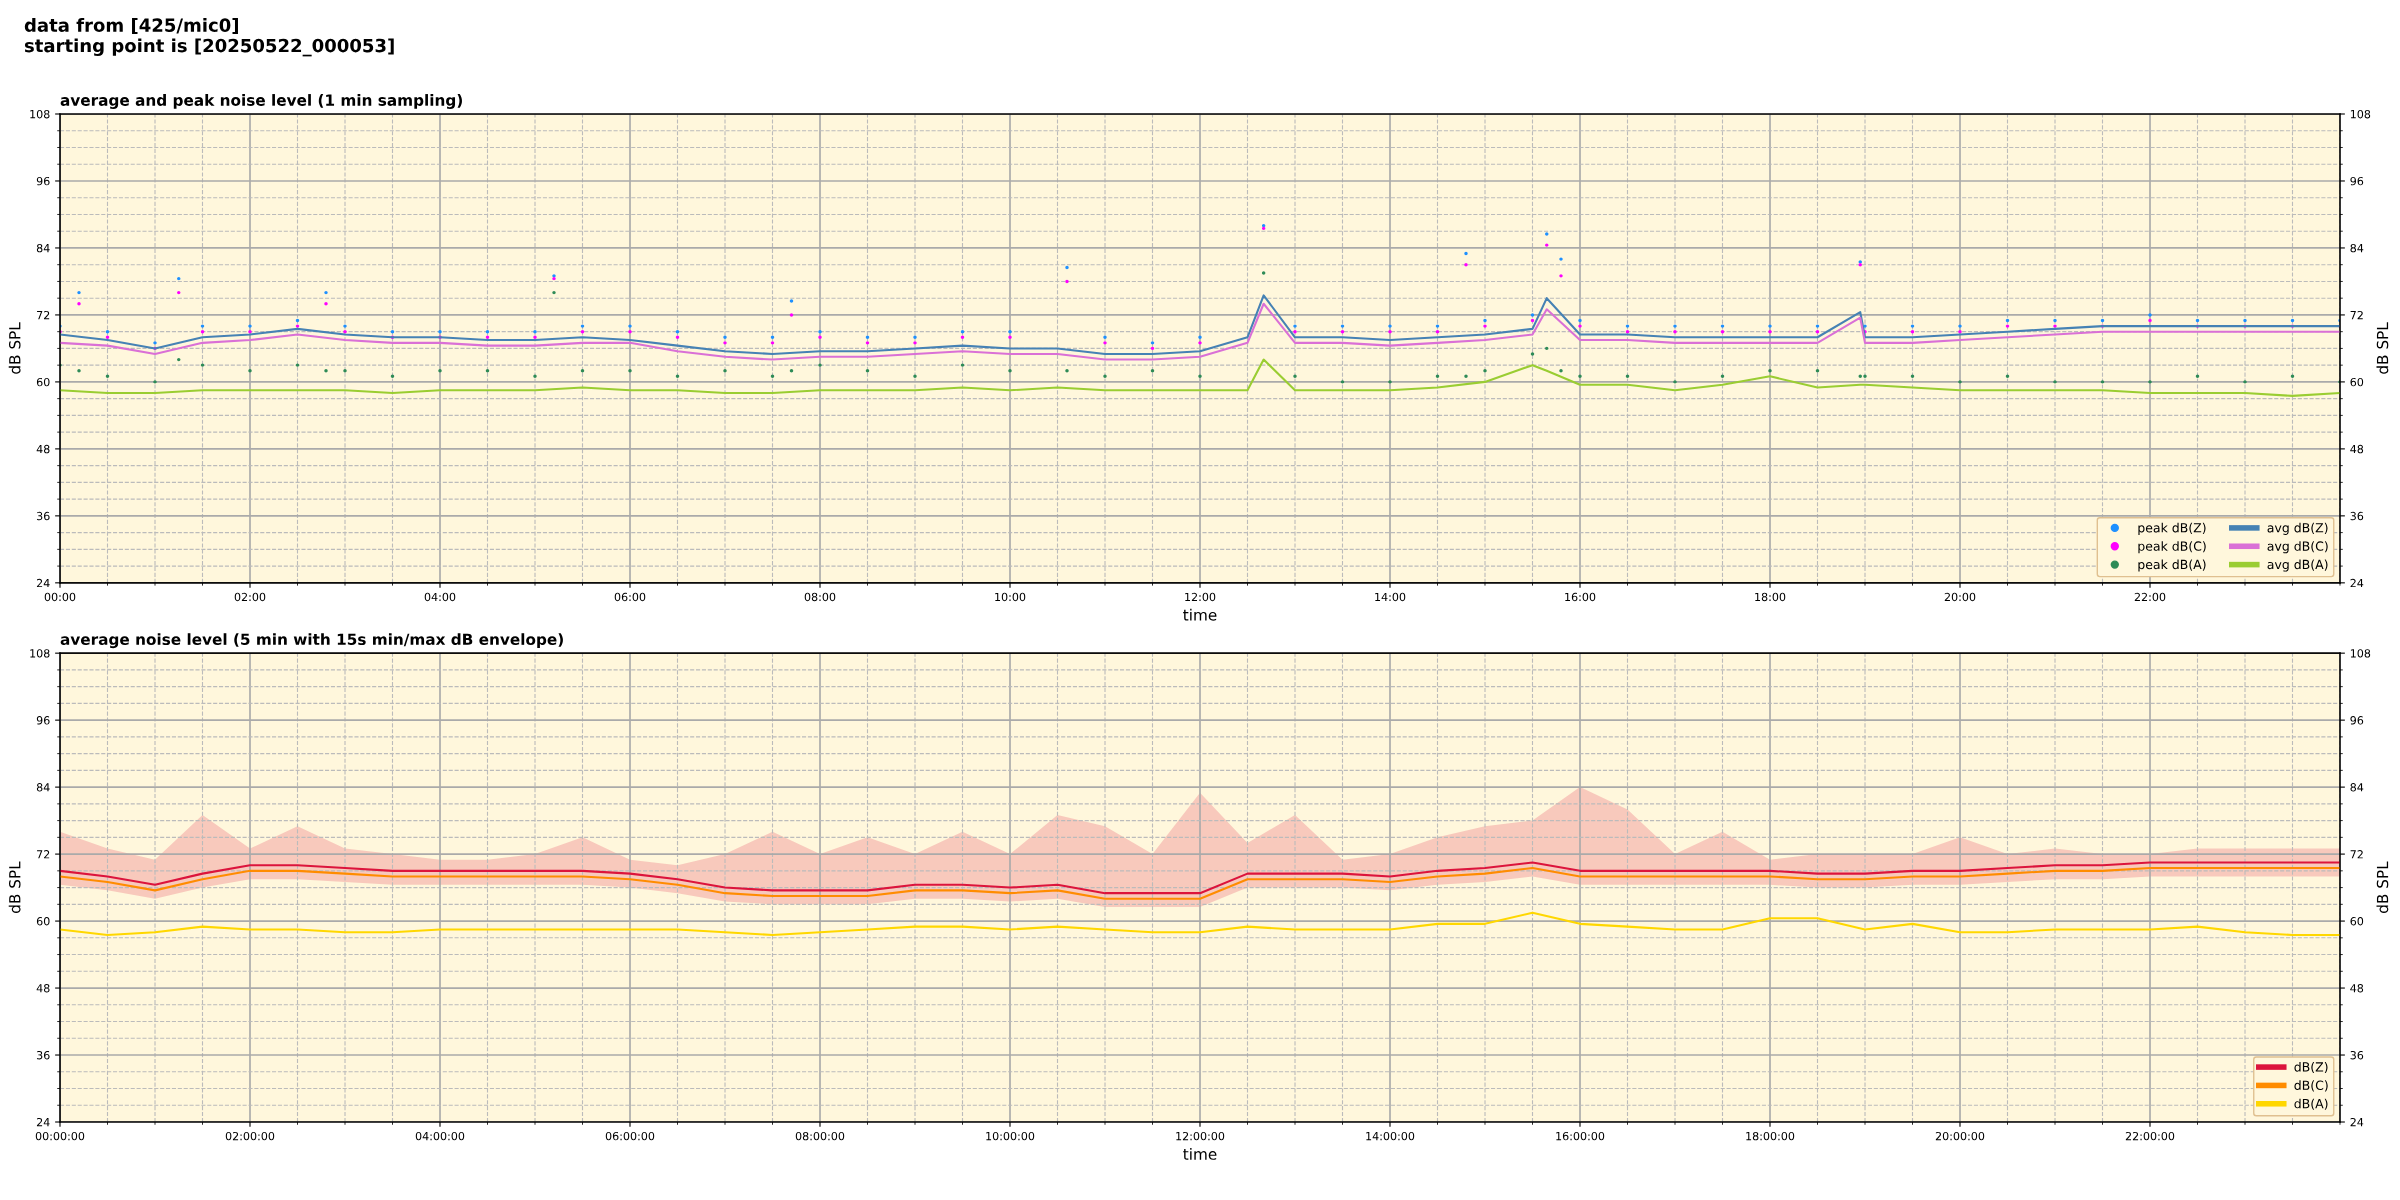  I want to click on x-tick-label: 16:00, so click(1580, 597).